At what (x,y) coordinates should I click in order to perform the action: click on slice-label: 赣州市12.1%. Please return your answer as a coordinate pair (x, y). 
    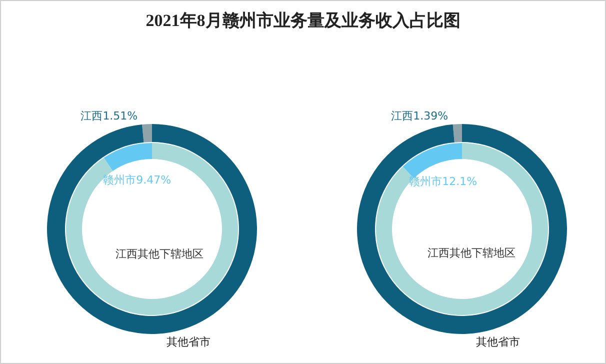
    Looking at the image, I should click on (443, 181).